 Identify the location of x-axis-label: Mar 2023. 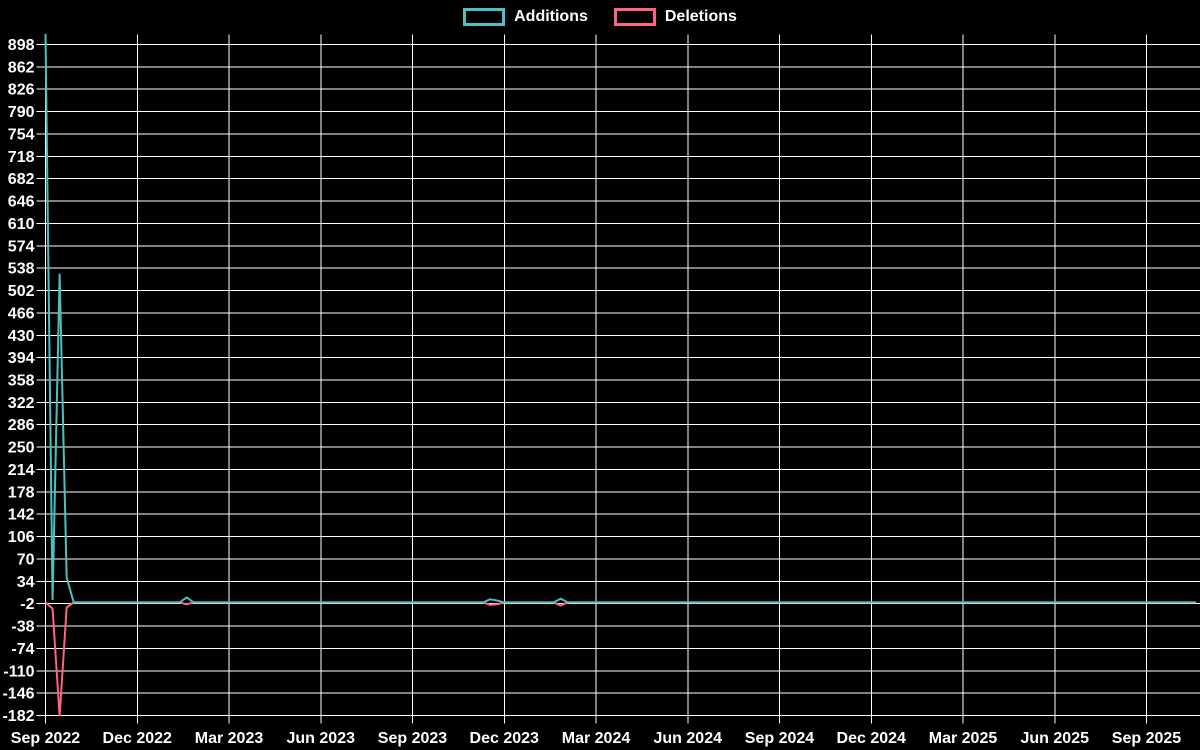
(229, 738).